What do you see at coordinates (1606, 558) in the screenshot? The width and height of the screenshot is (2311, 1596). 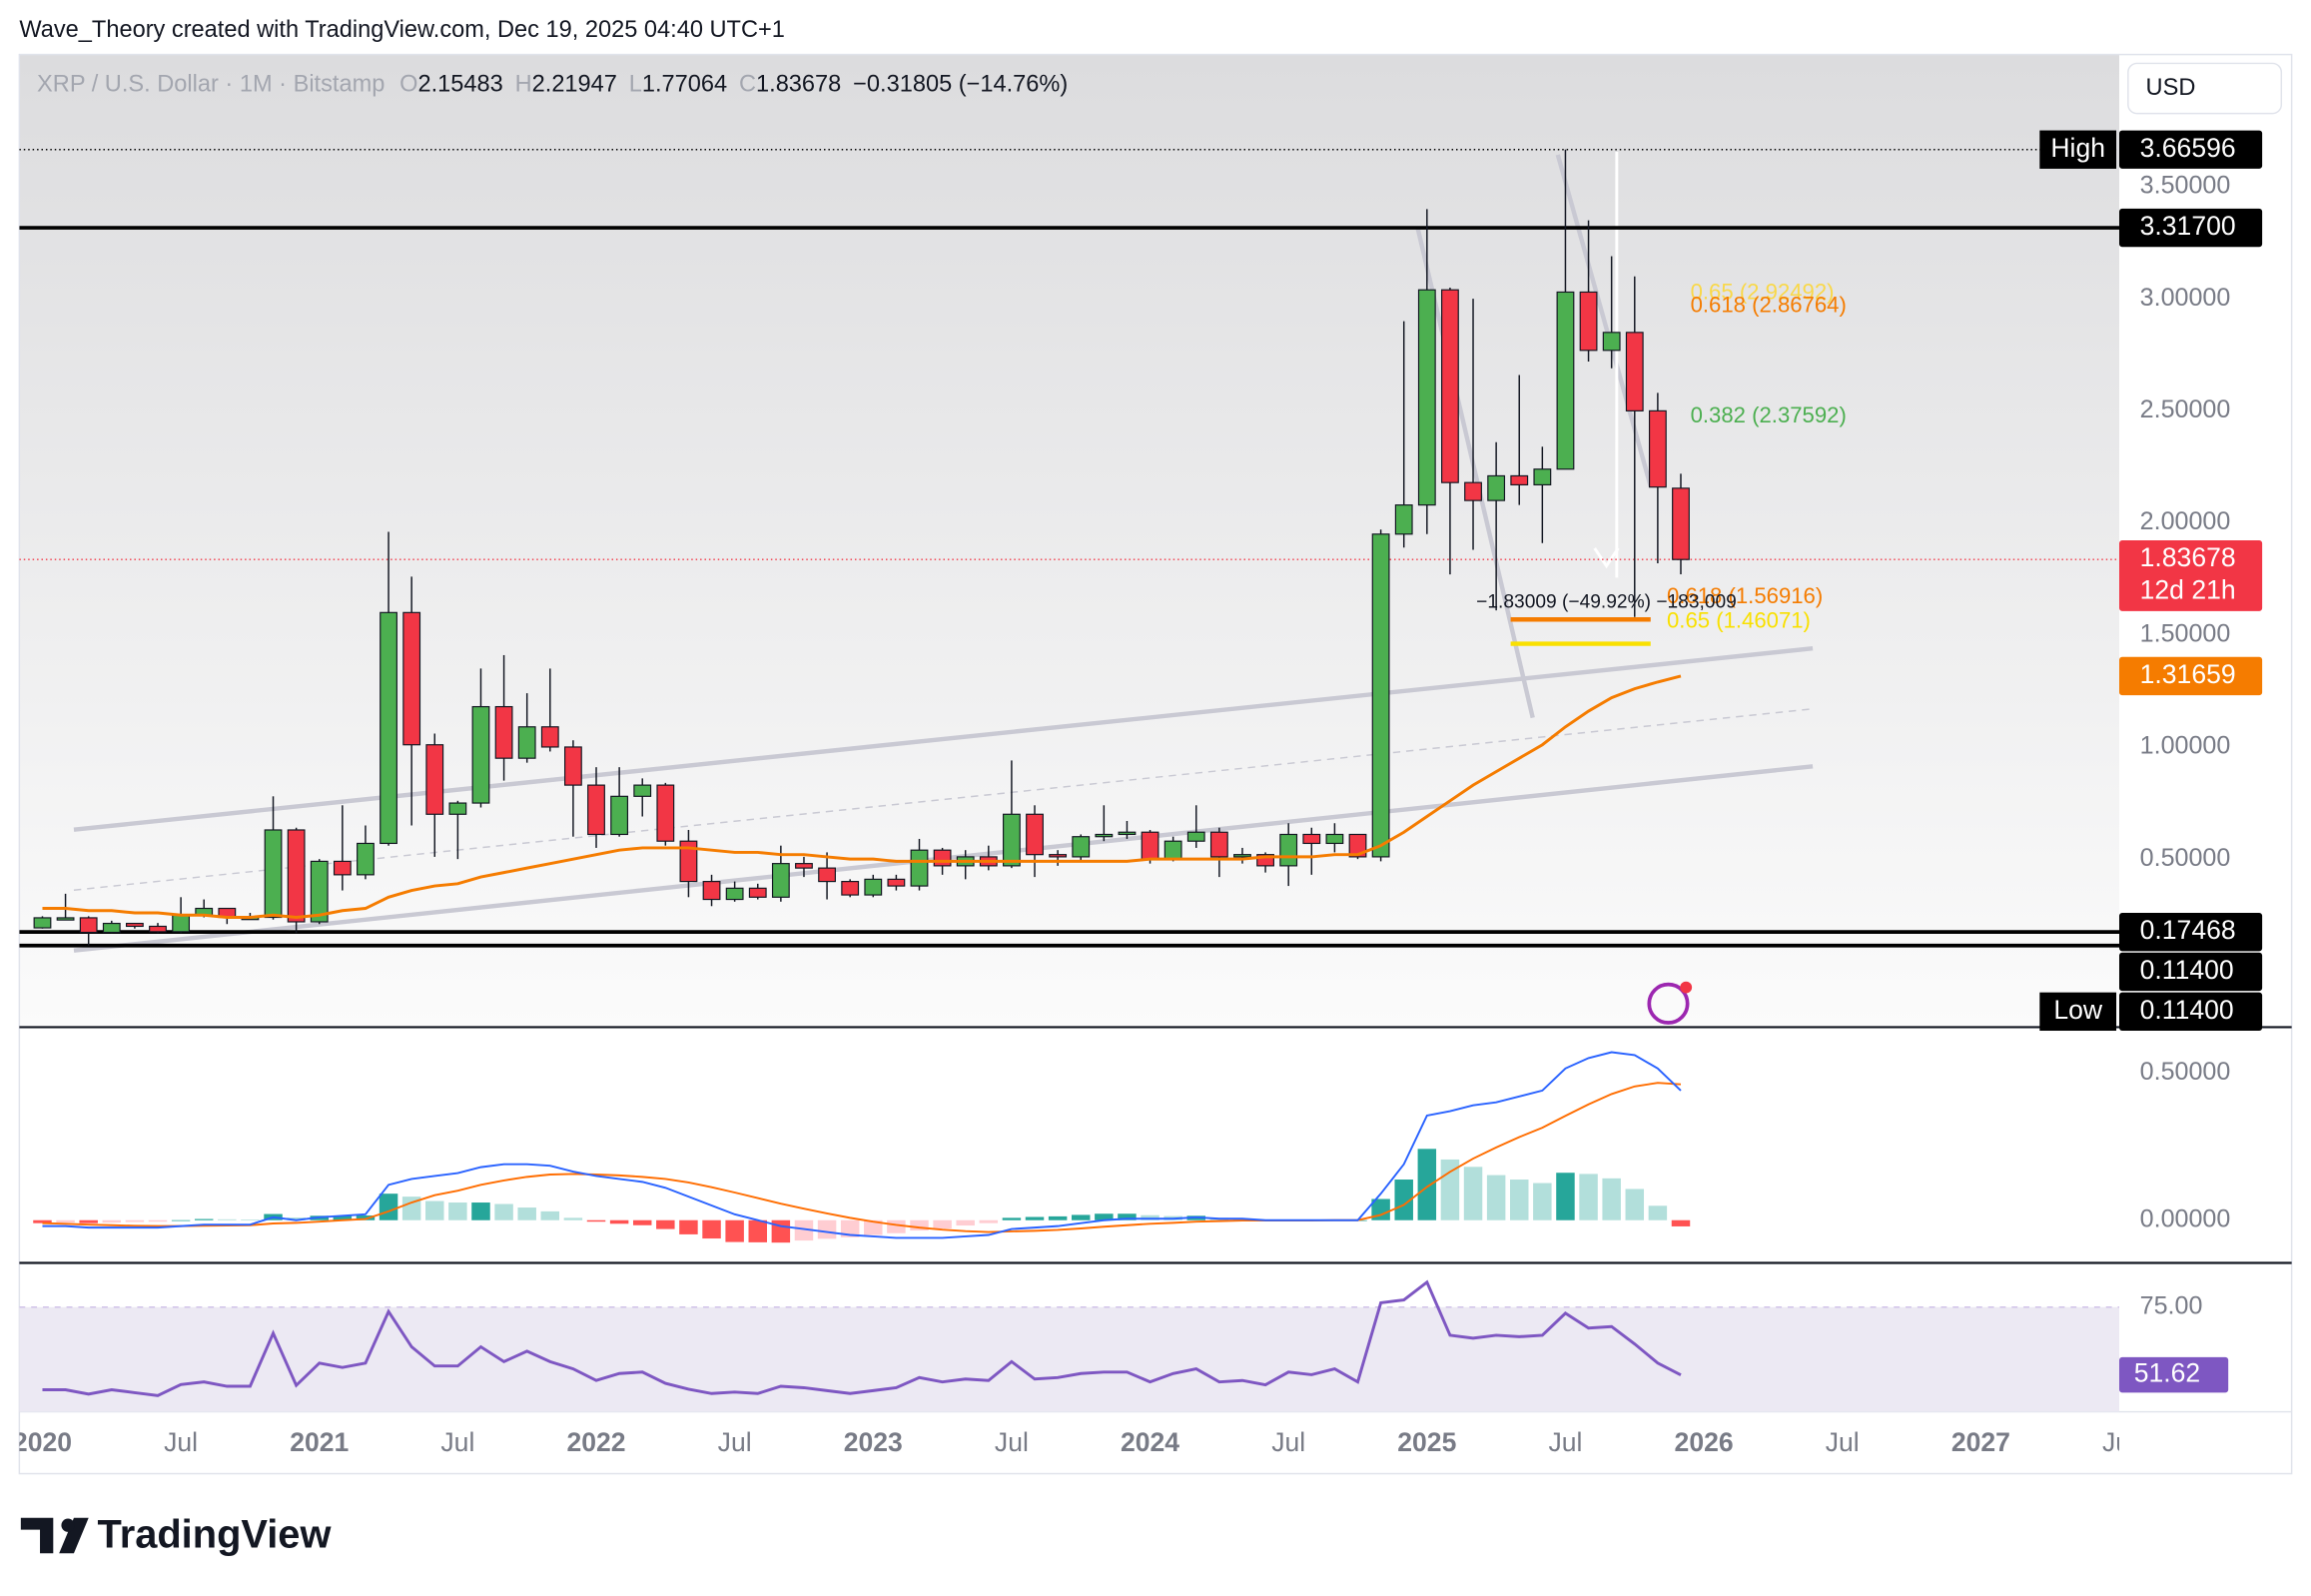 I see `measure-arrow` at bounding box center [1606, 558].